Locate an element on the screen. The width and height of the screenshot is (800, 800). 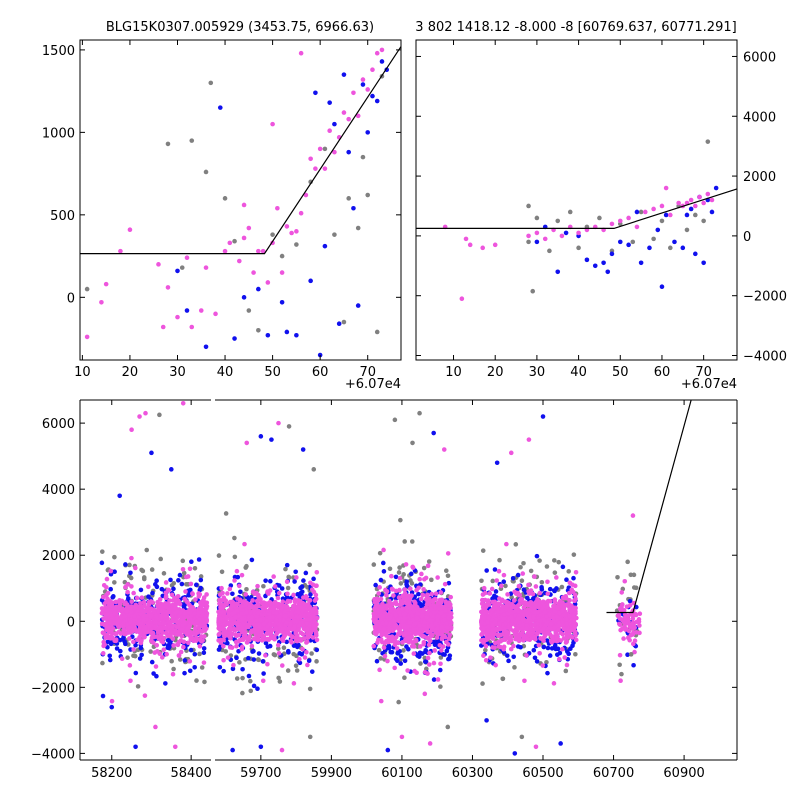
x-tick-label: 20 is located at coordinates (495, 372).